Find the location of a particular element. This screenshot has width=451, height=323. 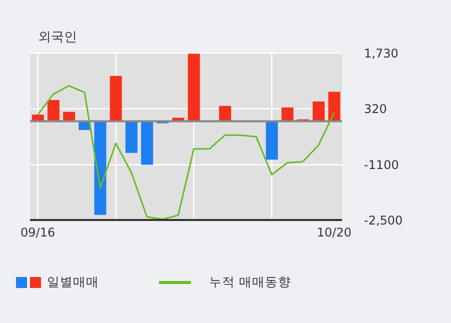

x-tick-label: 09/16 is located at coordinates (38, 233).